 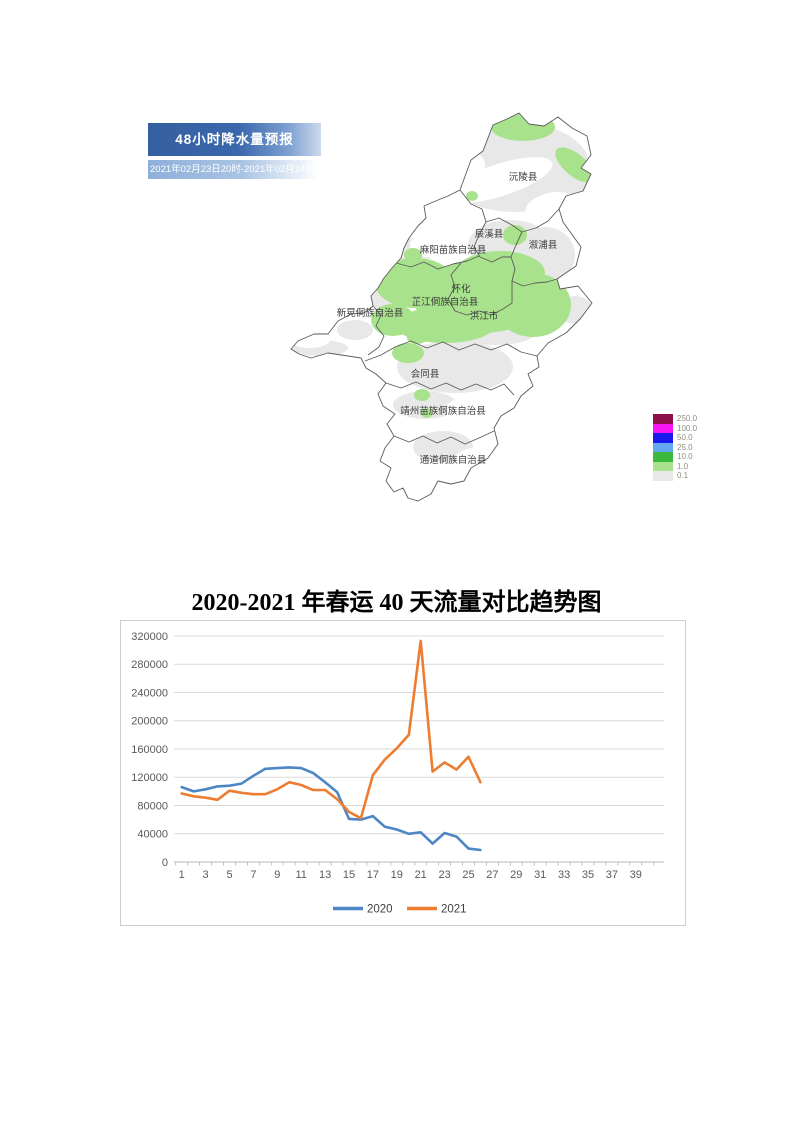 I want to click on x-axis-label: 3, so click(x=206, y=875).